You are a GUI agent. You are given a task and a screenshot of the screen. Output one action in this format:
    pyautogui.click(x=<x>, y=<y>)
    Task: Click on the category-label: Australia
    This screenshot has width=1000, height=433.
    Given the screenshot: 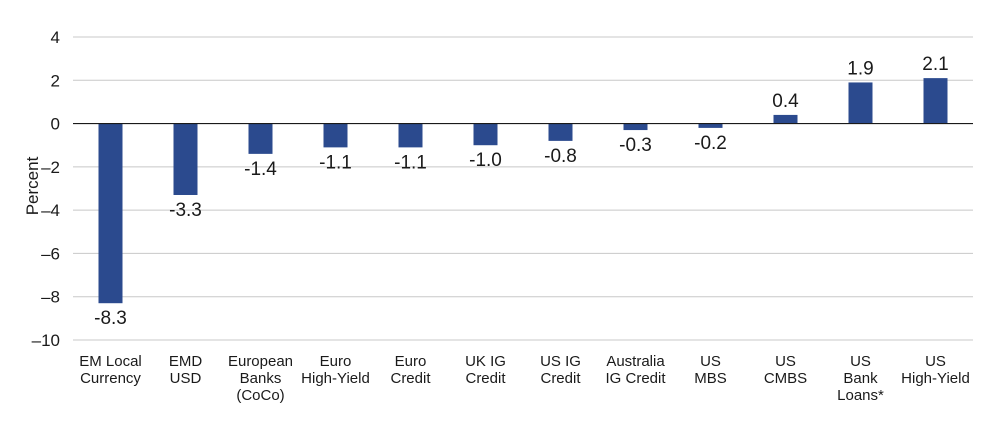 What is the action you would take?
    pyautogui.click(x=635, y=361)
    